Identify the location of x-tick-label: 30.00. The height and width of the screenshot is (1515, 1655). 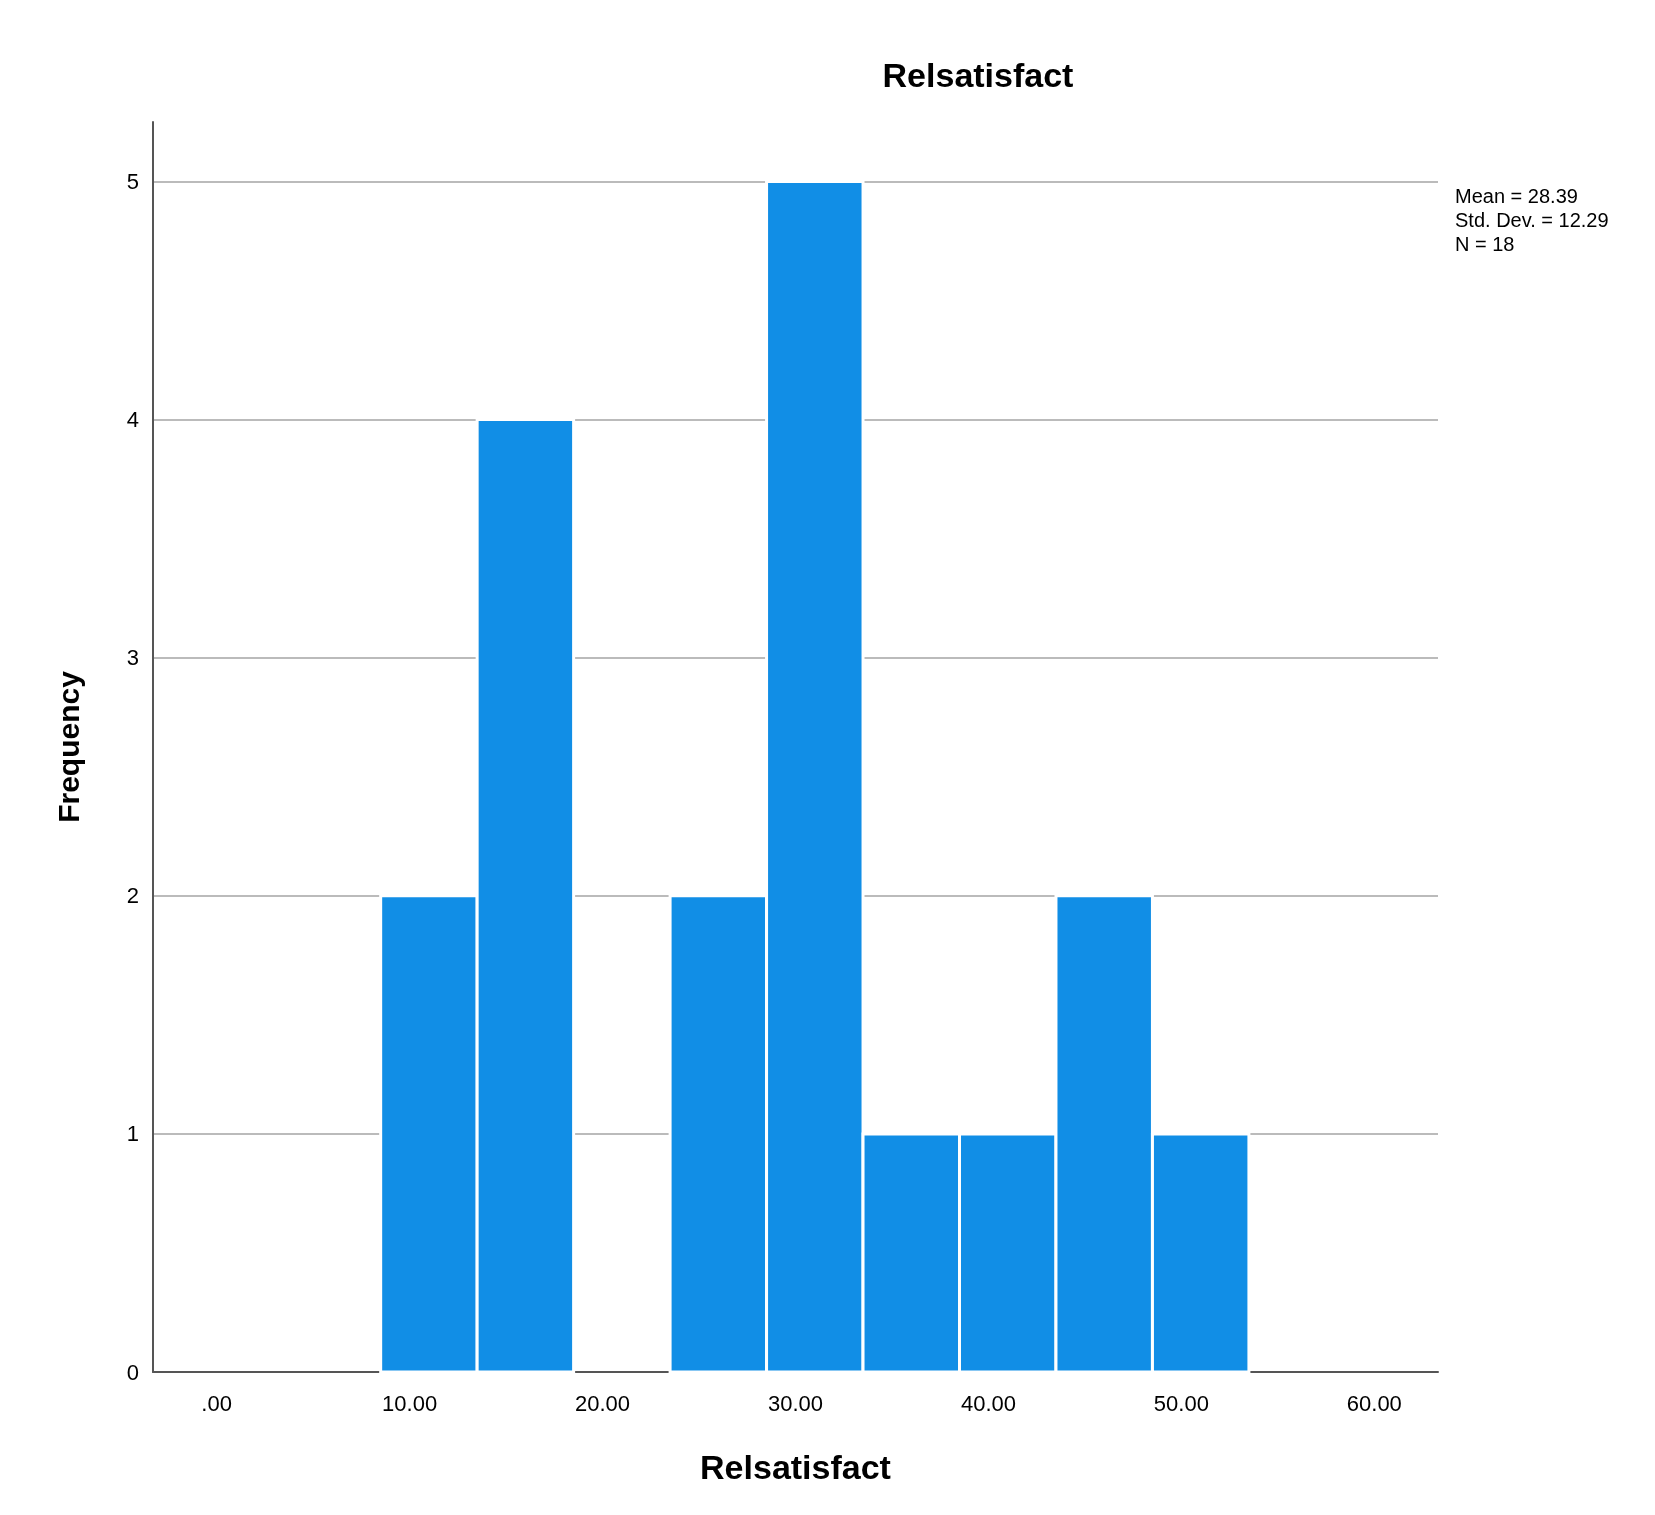
(795, 1403).